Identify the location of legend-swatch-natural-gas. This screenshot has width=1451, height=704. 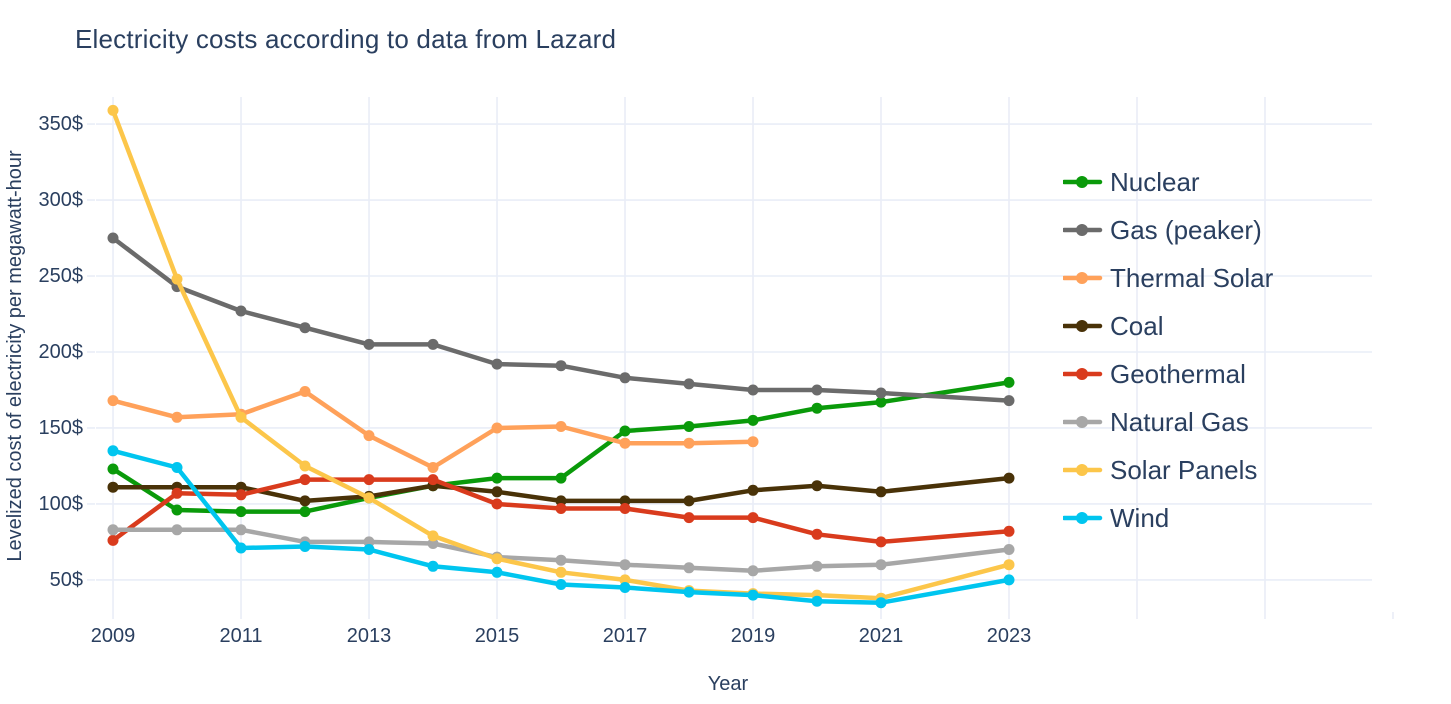
(1083, 422).